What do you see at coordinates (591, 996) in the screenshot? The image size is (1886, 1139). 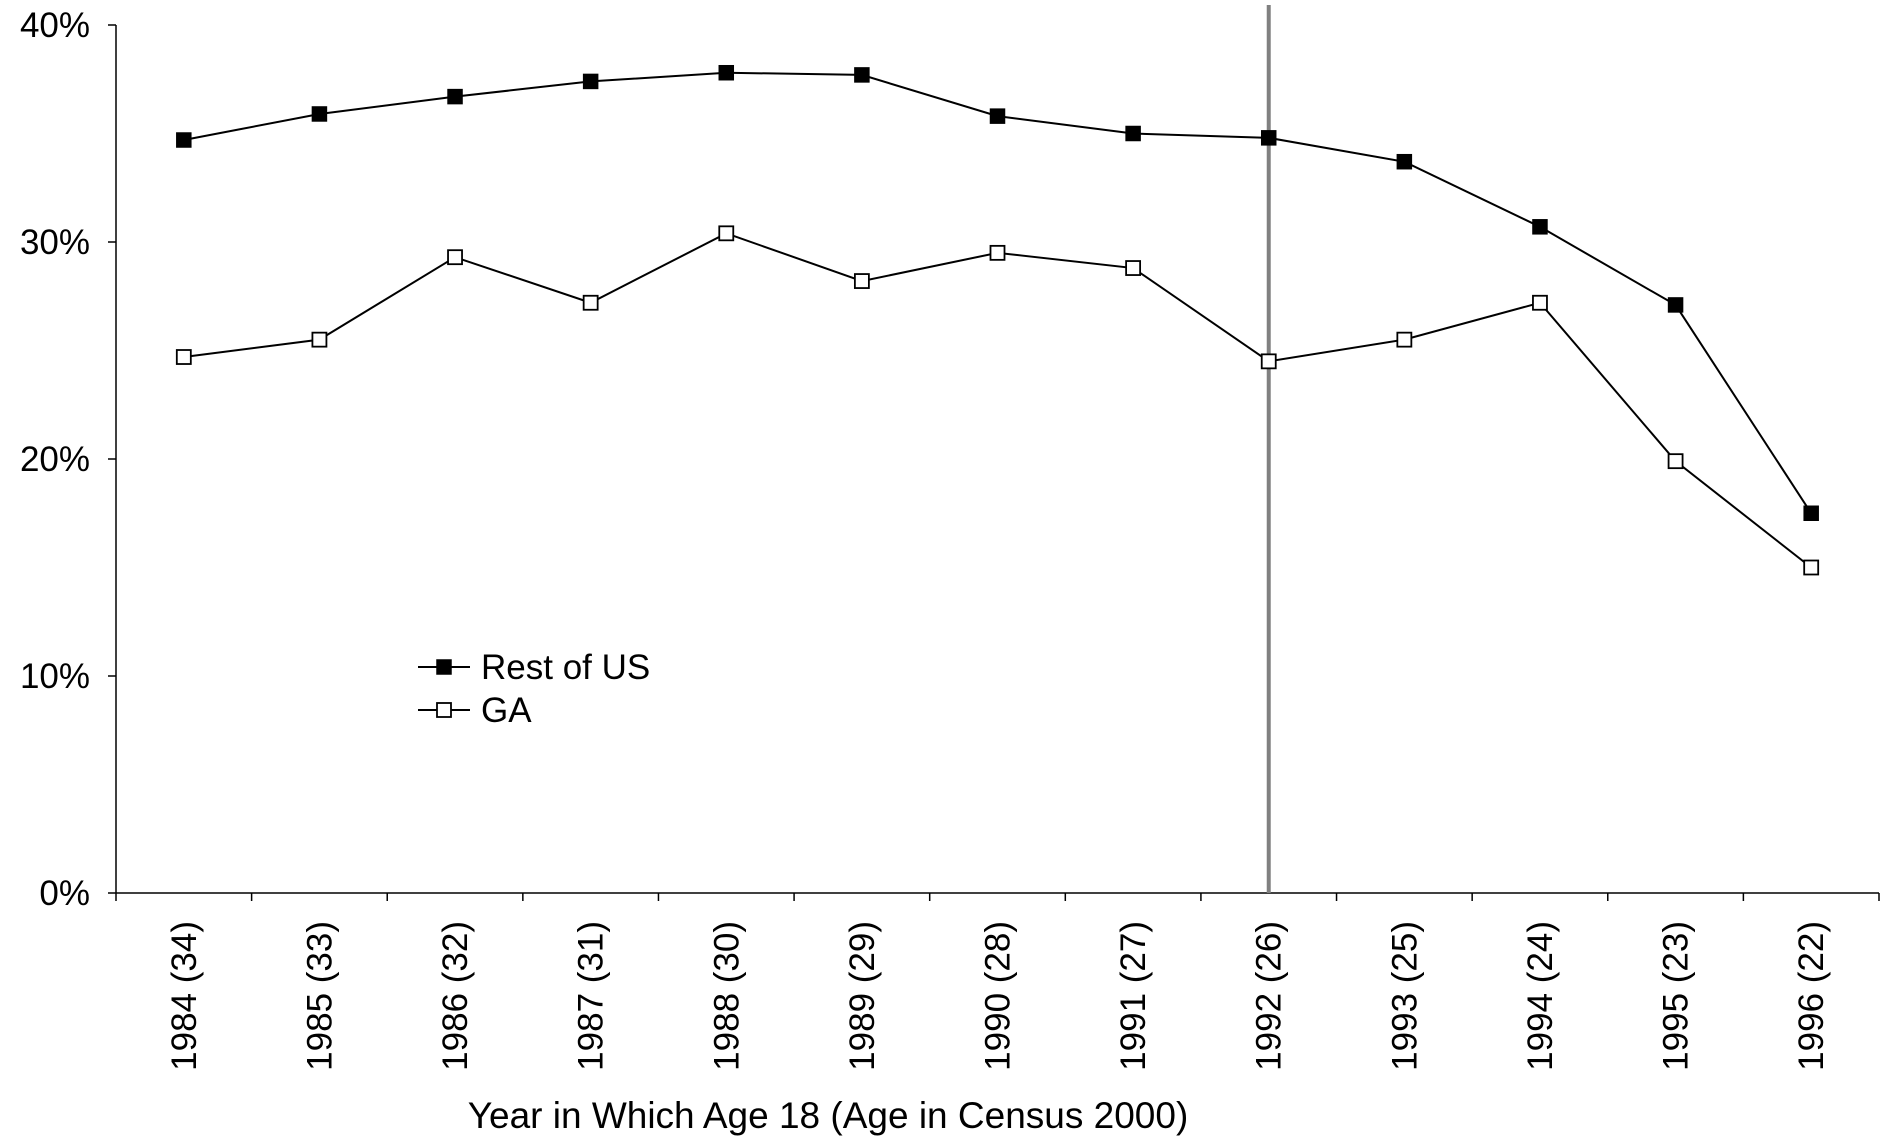 I see `x-tick-label: 1987 (31)` at bounding box center [591, 996].